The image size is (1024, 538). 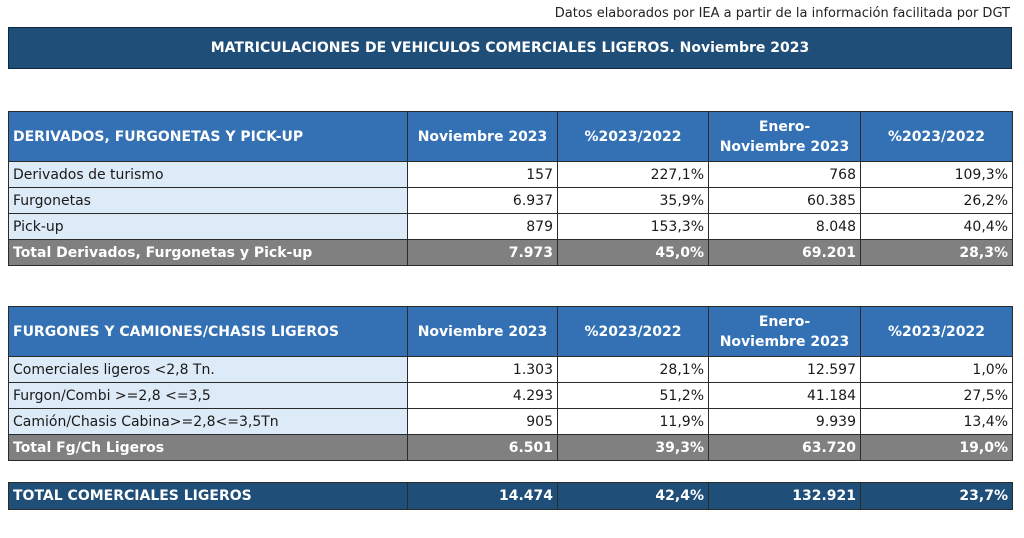 What do you see at coordinates (633, 226) in the screenshot?
I see `cell-pct-month: 153,3%` at bounding box center [633, 226].